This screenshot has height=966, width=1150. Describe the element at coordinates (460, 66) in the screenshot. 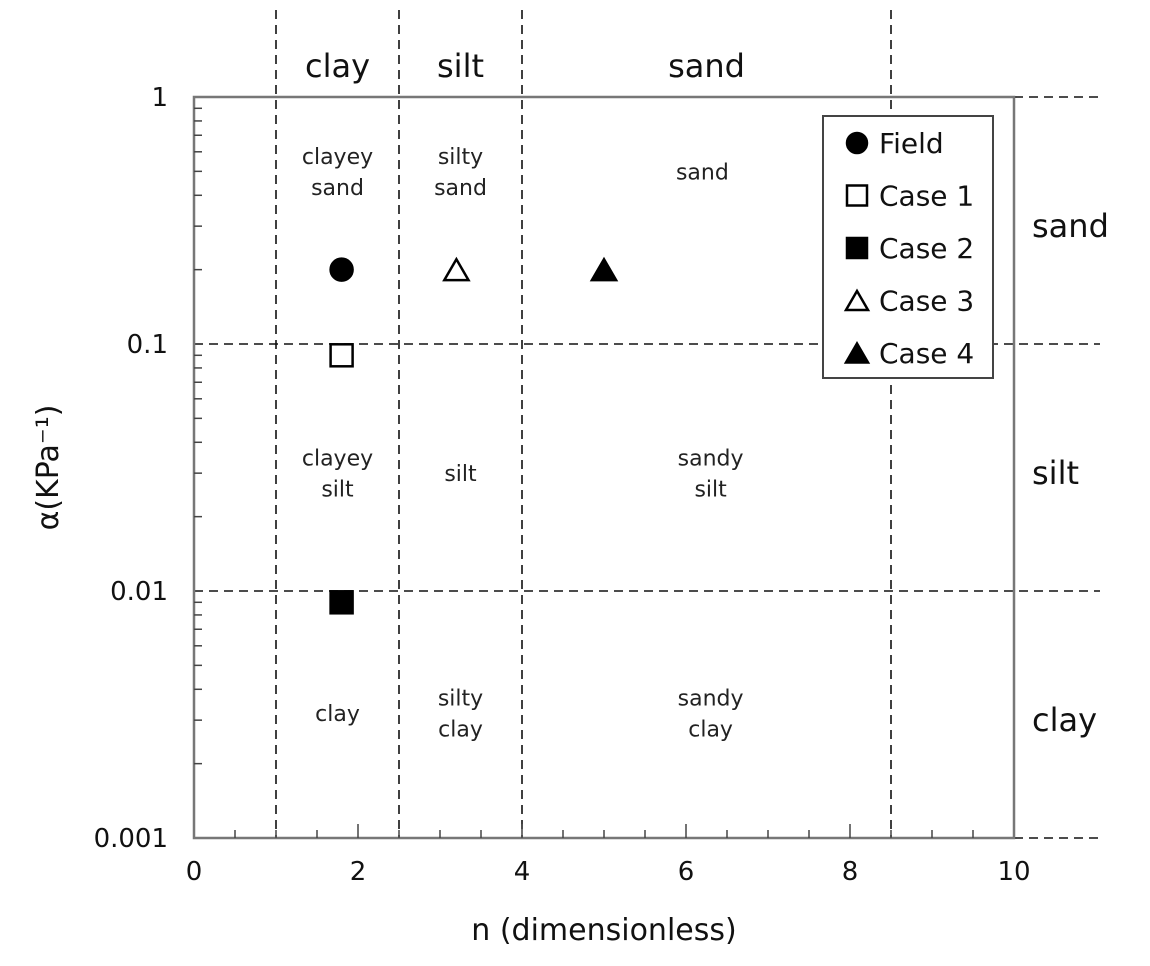

I see `x-zone-label: silt` at that location.